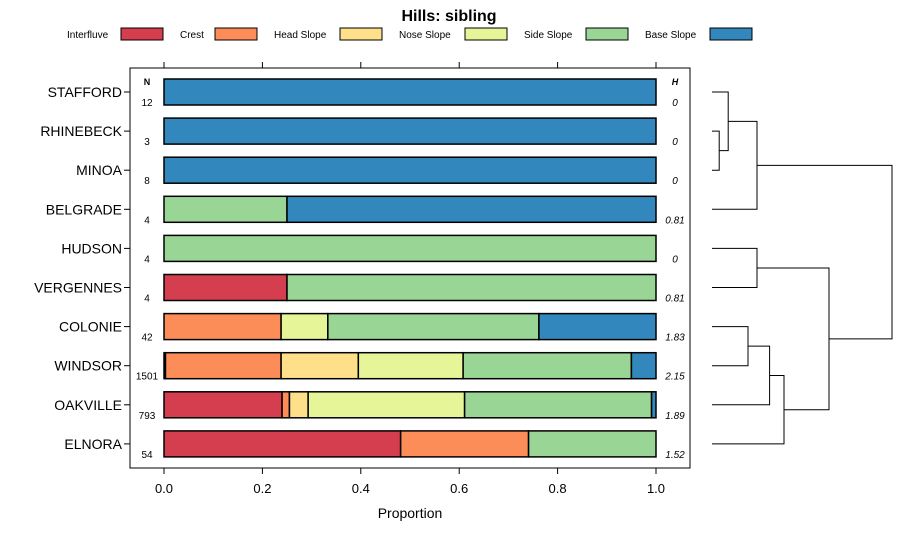 Image resolution: width=900 pixels, height=540 pixels. Describe the element at coordinates (81, 131) in the screenshot. I see `row-label: RHINEBECK` at that location.